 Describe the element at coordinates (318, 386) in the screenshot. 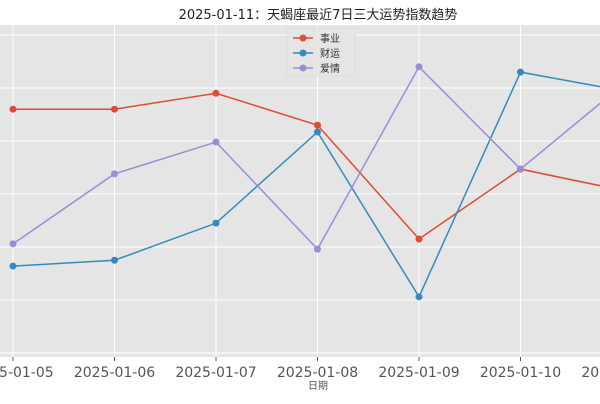

I see `x-axis-label: 日期` at that location.